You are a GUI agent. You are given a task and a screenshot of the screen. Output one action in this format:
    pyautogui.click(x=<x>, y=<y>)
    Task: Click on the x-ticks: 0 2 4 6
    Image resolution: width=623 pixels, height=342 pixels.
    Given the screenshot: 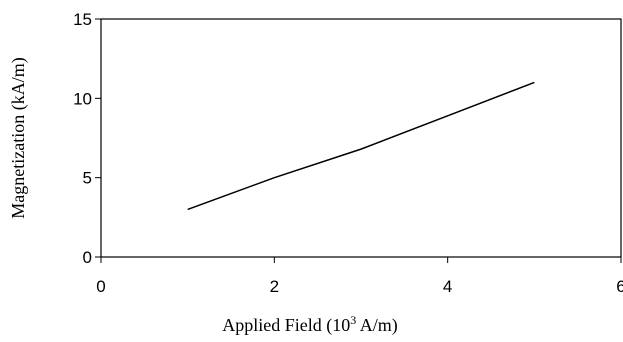 What is the action you would take?
    pyautogui.click(x=359, y=276)
    